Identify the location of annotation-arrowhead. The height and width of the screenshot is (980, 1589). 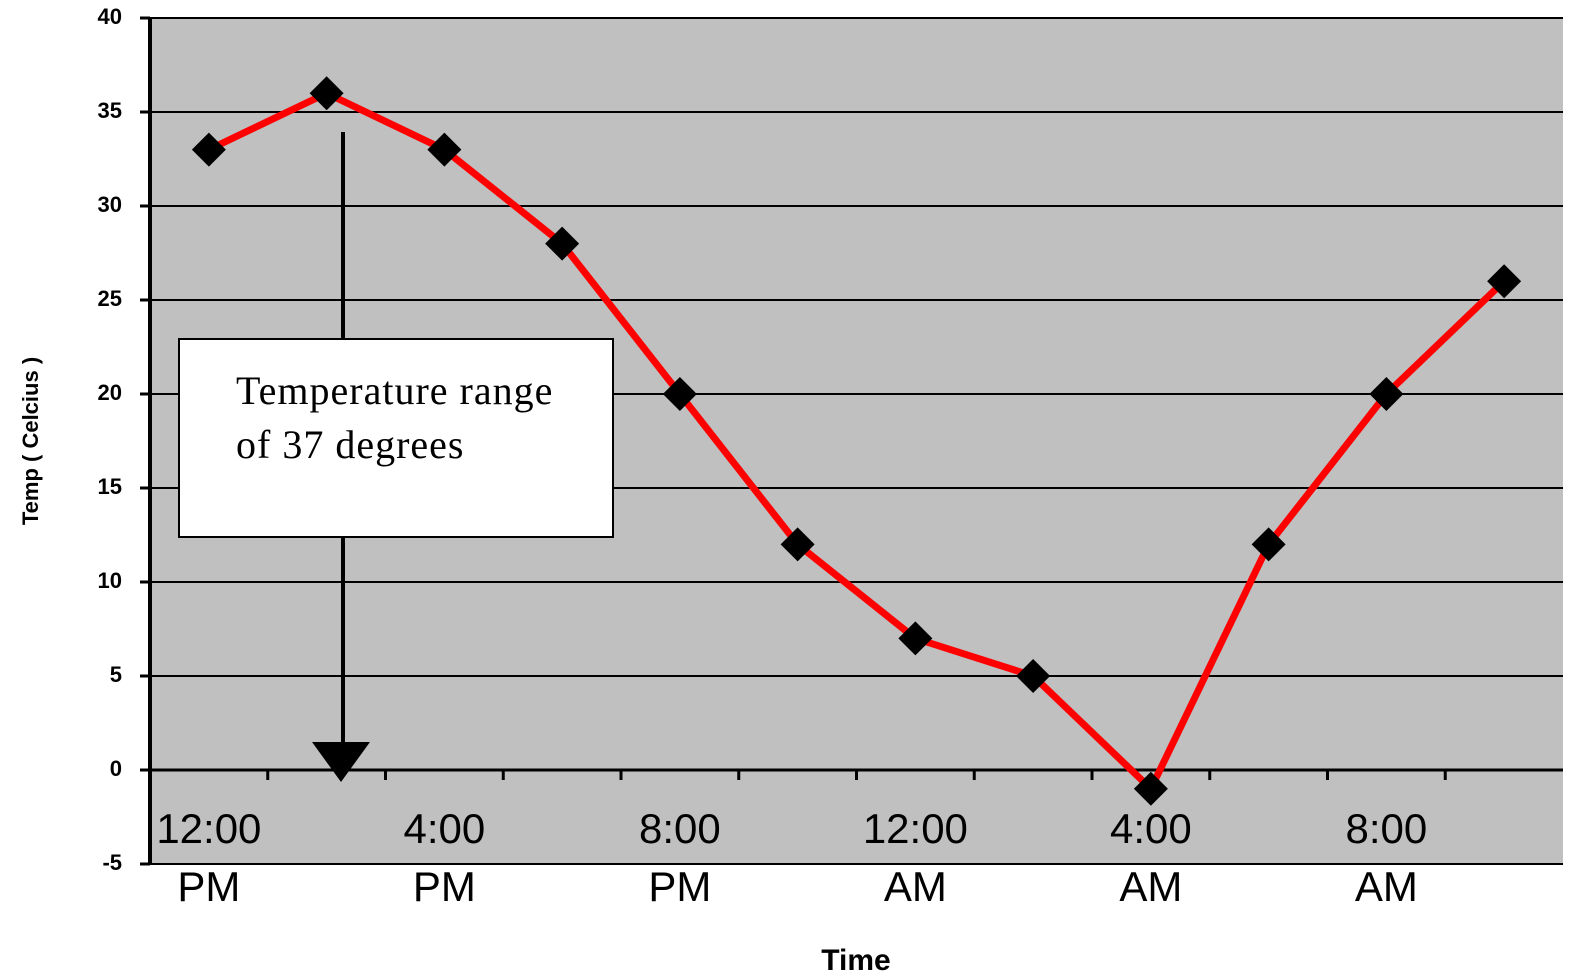
(341, 762).